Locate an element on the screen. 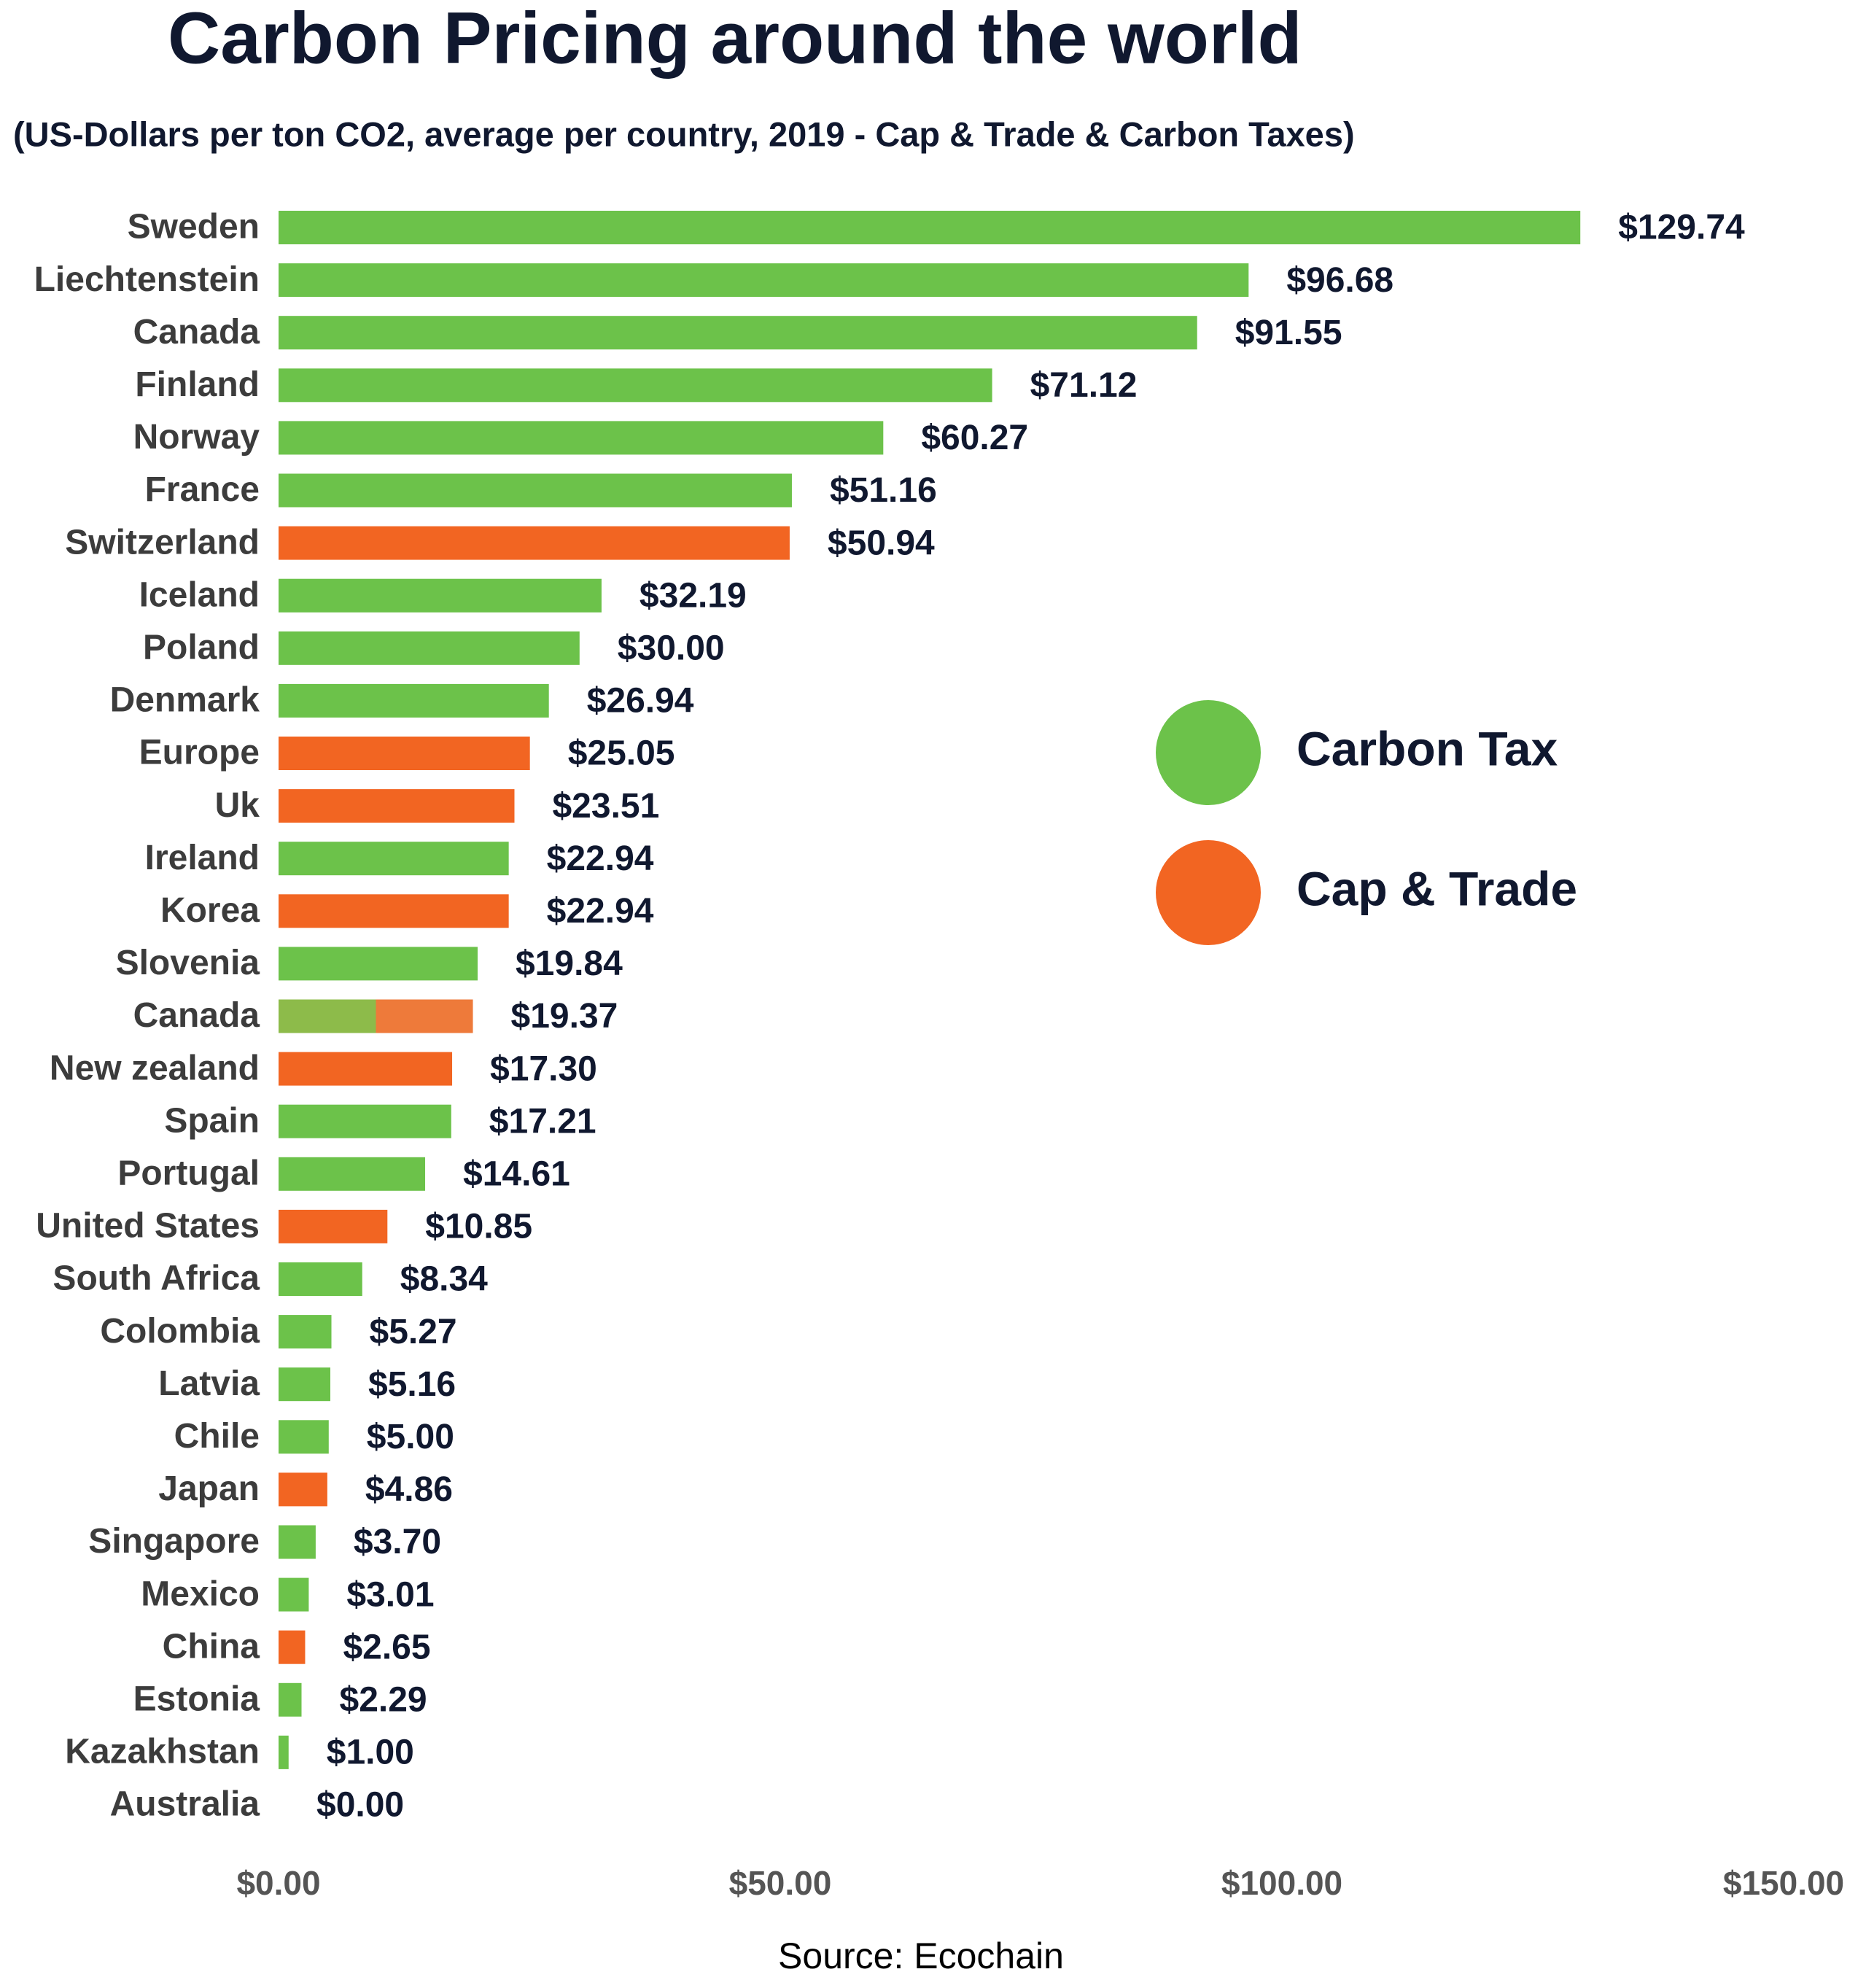 Image resolution: width=1866 pixels, height=1988 pixels. y-tick-label: Switzerland is located at coordinates (162, 542).